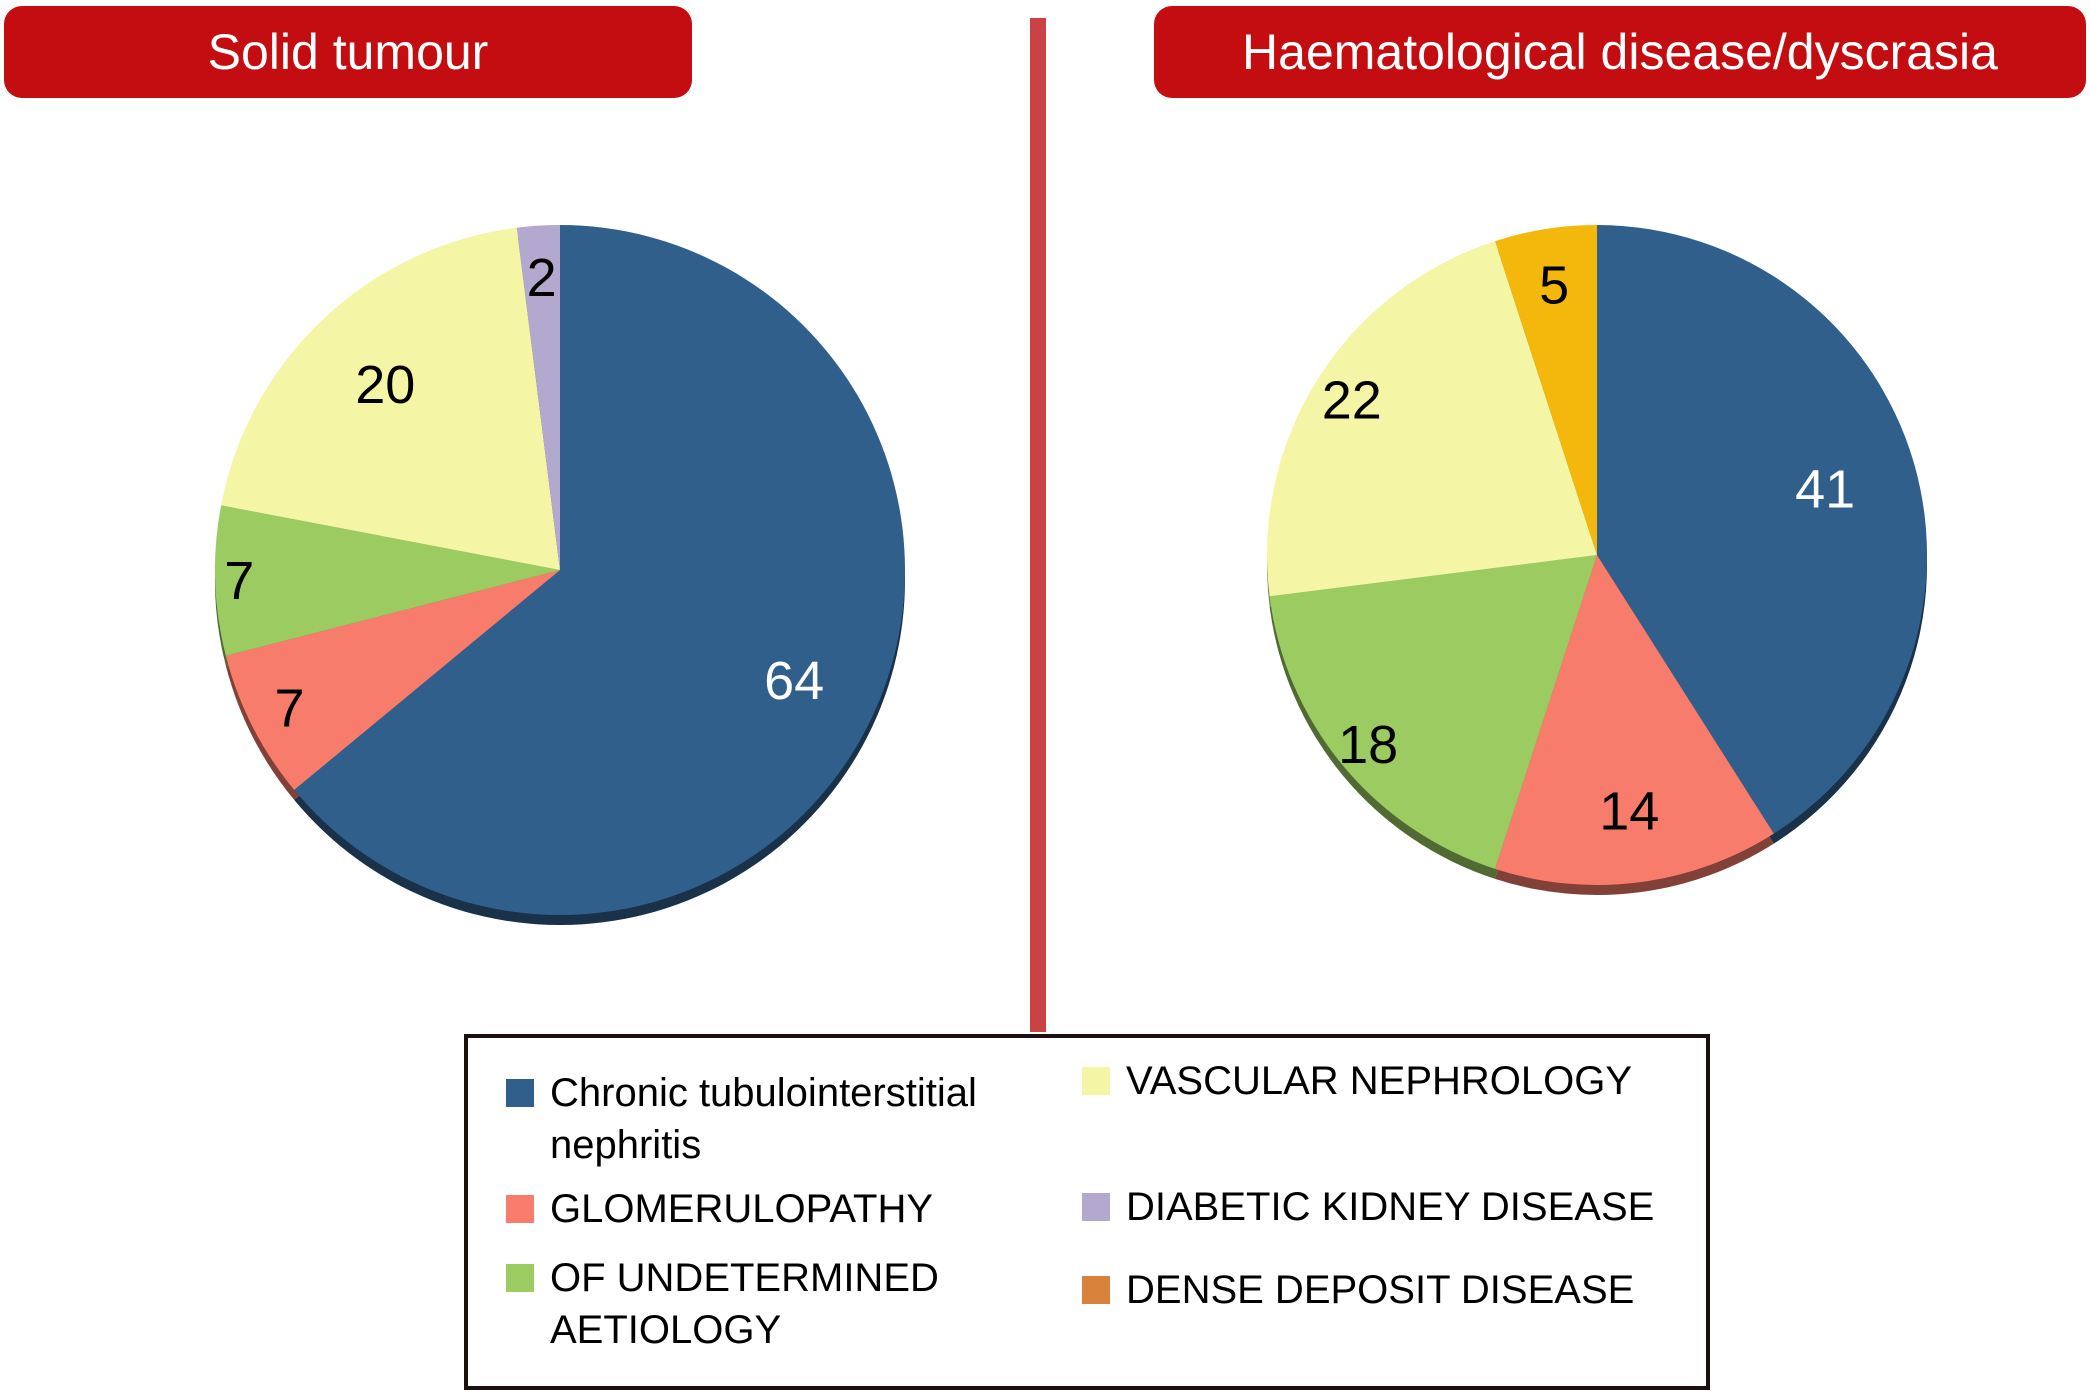 The image size is (2090, 1393). Describe the element at coordinates (520, 1209) in the screenshot. I see `legend-swatch-salmon` at that location.